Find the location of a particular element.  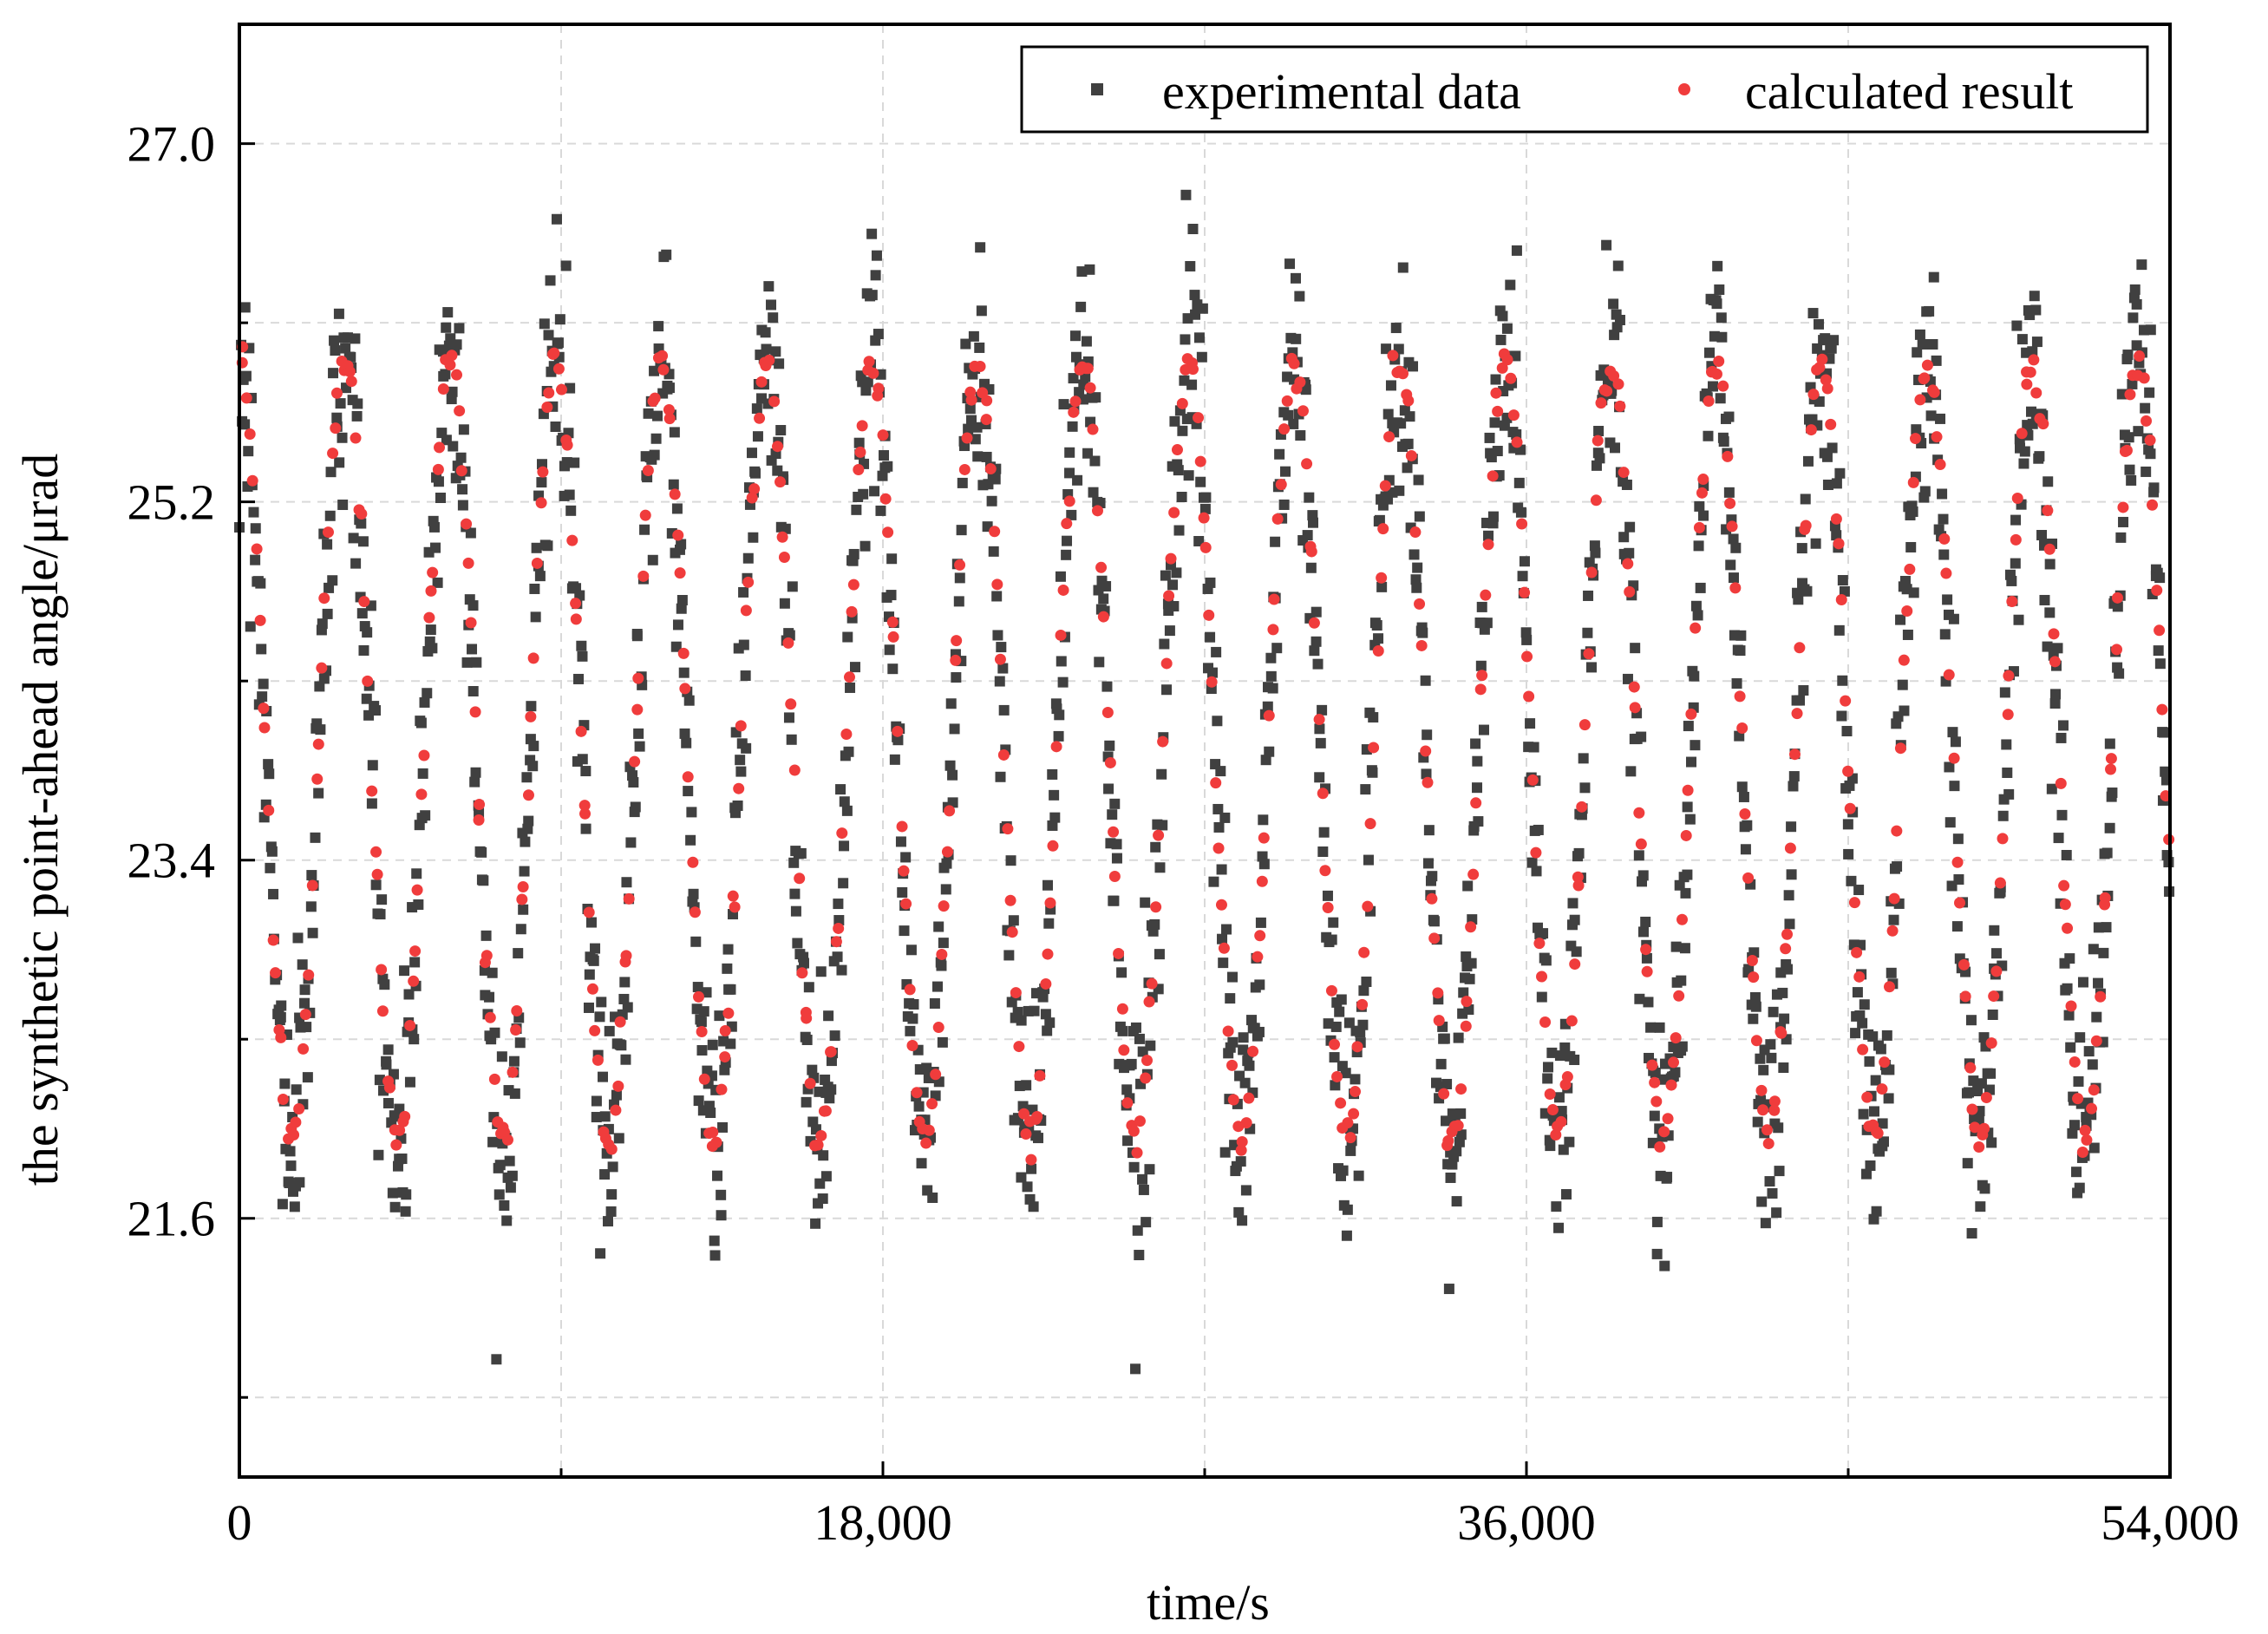

legend-label-experimental: experimental data is located at coordinates (1341, 91).